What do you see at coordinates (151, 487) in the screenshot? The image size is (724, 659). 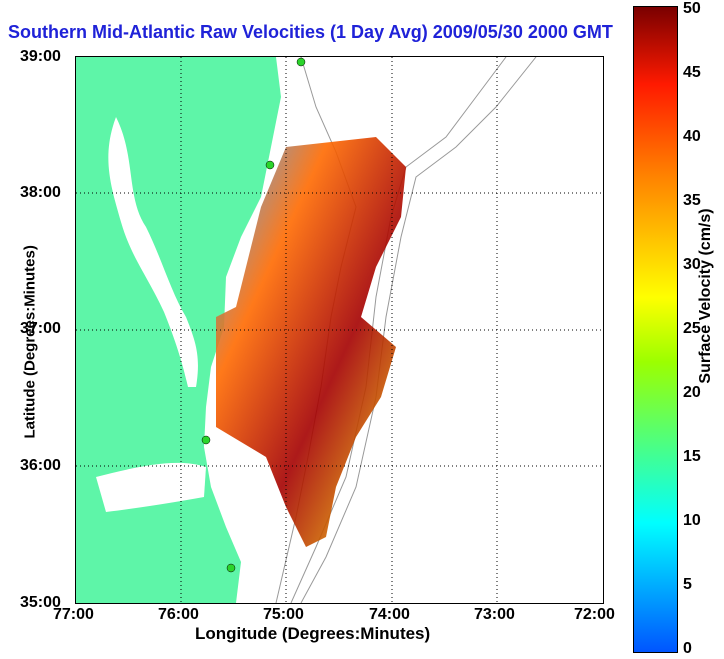 I see `pamlico-water` at bounding box center [151, 487].